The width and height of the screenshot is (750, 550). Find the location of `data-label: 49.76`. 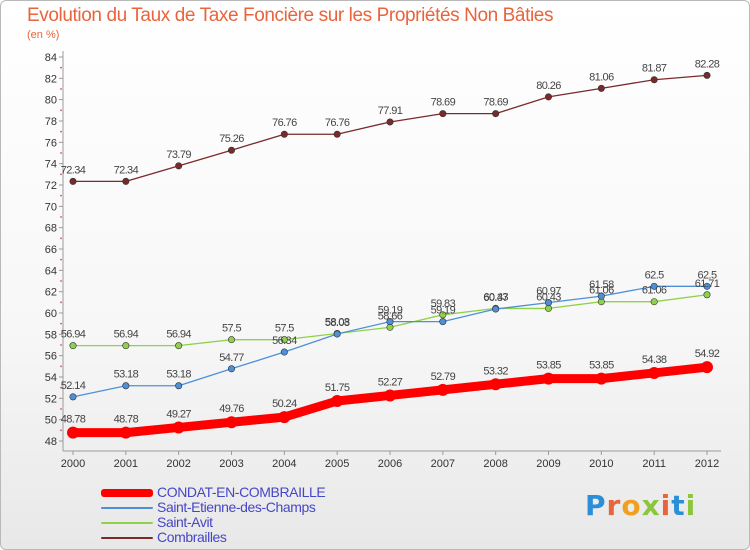

data-label: 49.76 is located at coordinates (231, 409).